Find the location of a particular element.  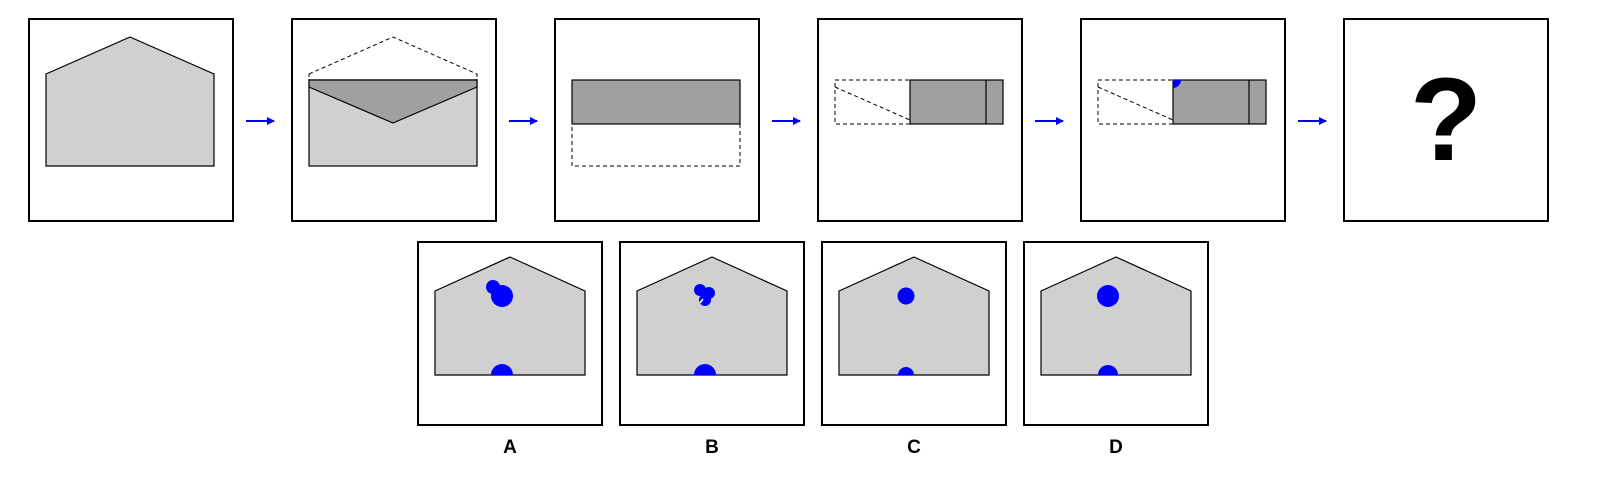

step-1-panel is located at coordinates (131, 120).